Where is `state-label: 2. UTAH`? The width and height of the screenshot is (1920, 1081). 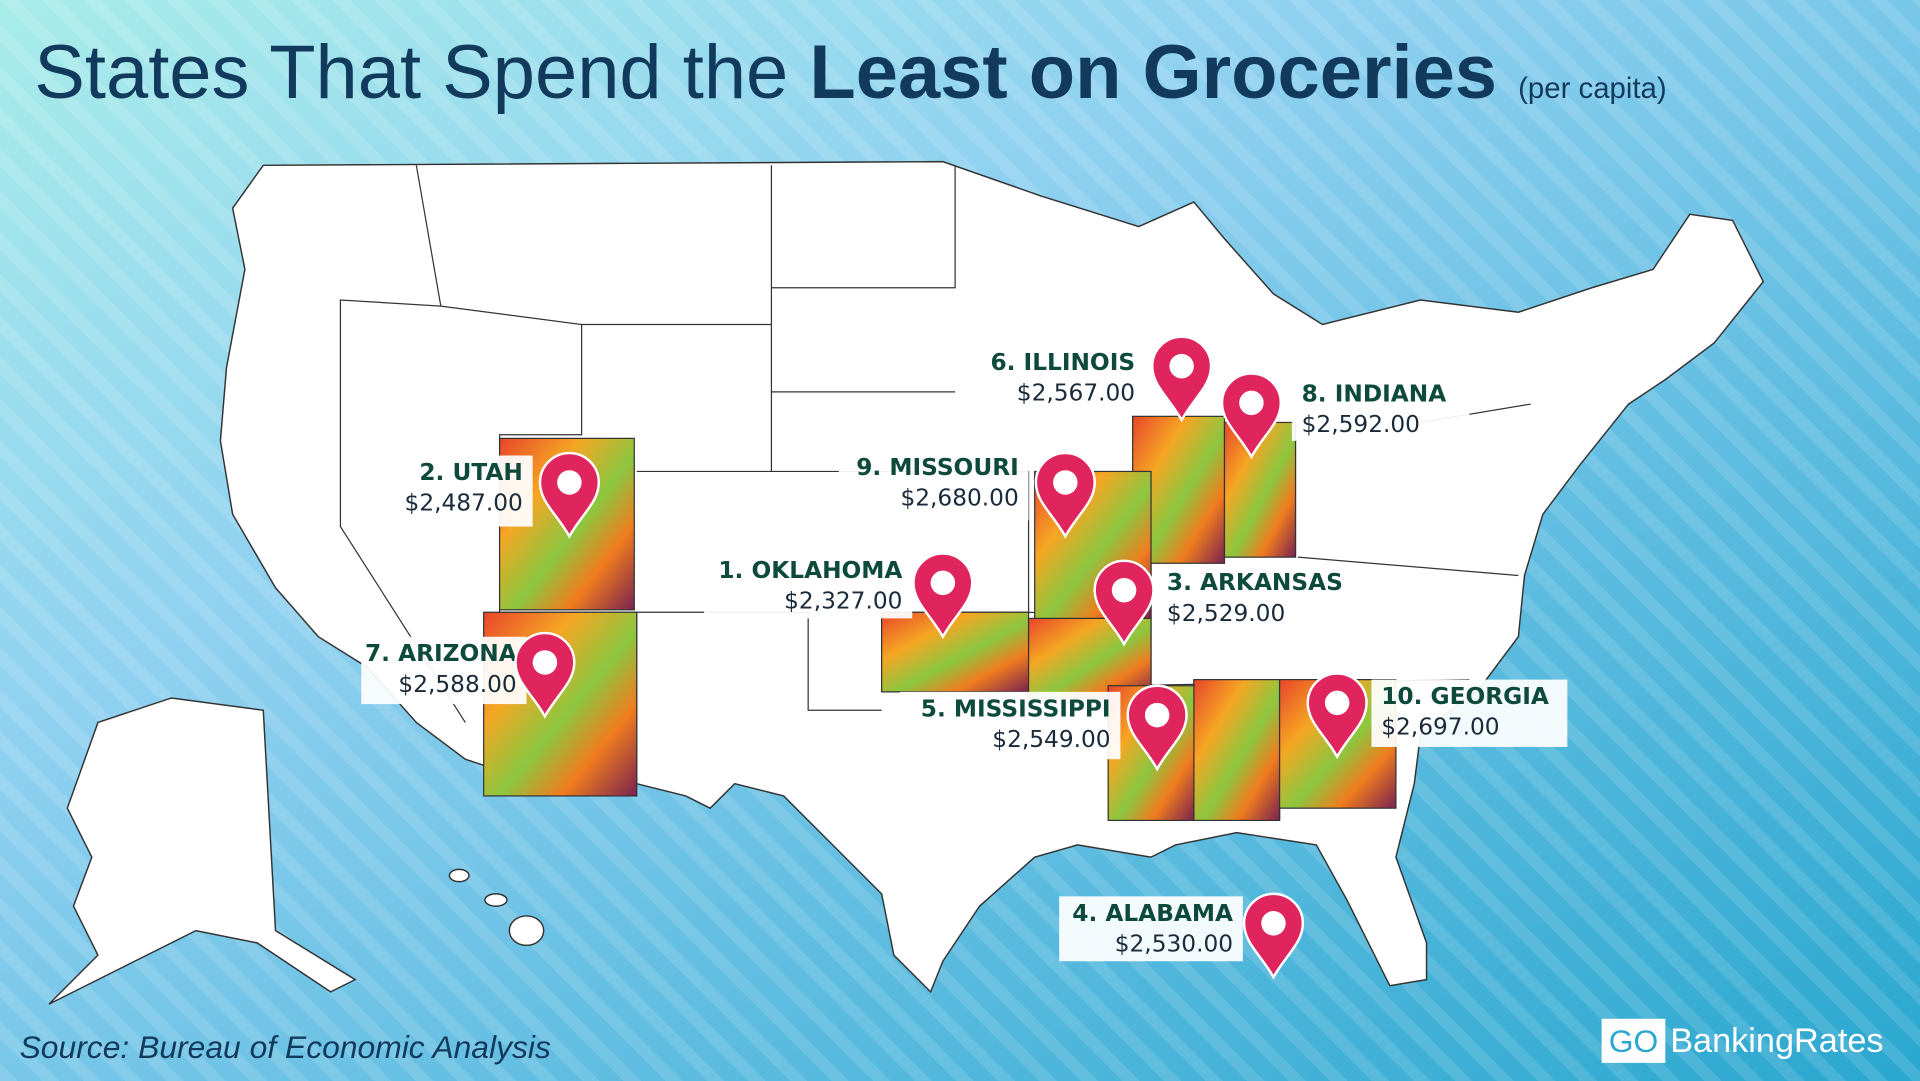
state-label: 2. UTAH is located at coordinates (470, 472).